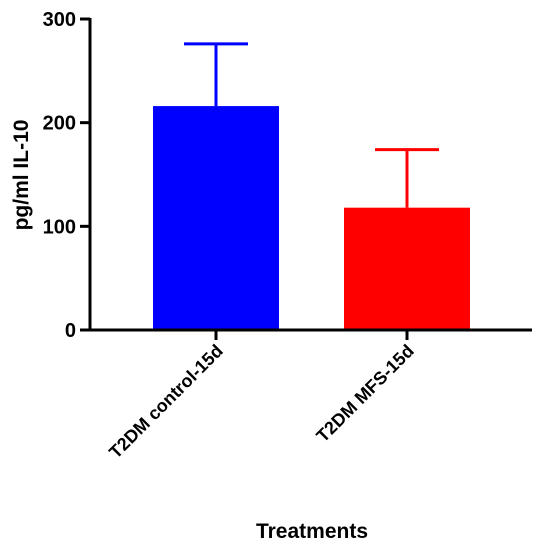 This screenshot has width=543, height=550. What do you see at coordinates (59, 124) in the screenshot?
I see `y-tick-label: 200` at bounding box center [59, 124].